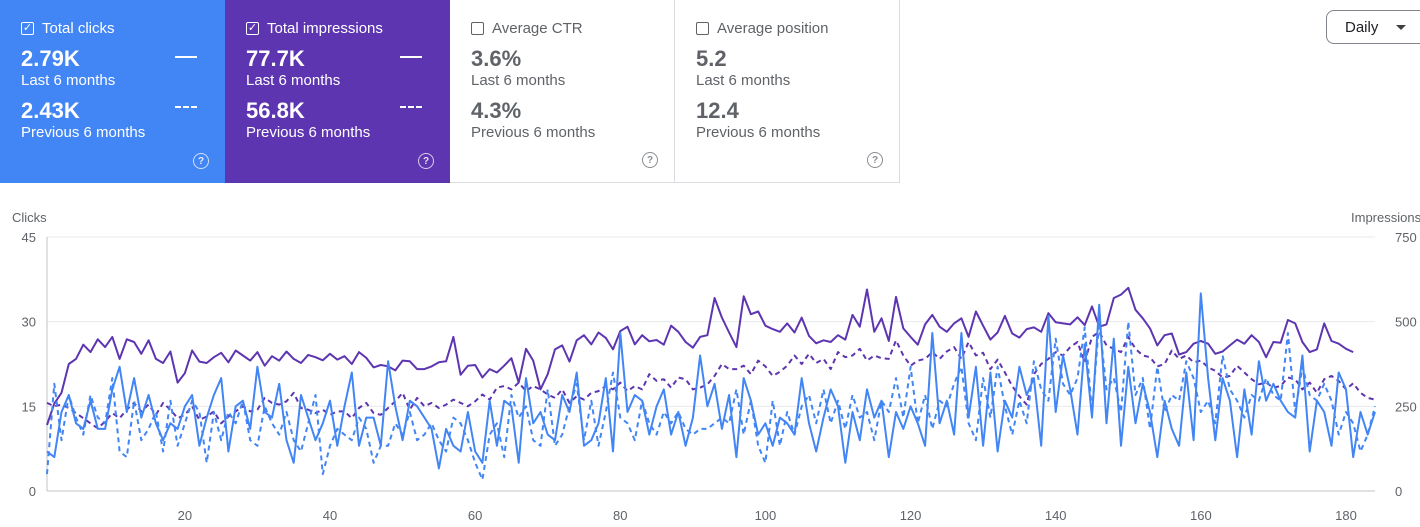  I want to click on value-previous: 56.8K, so click(275, 110).